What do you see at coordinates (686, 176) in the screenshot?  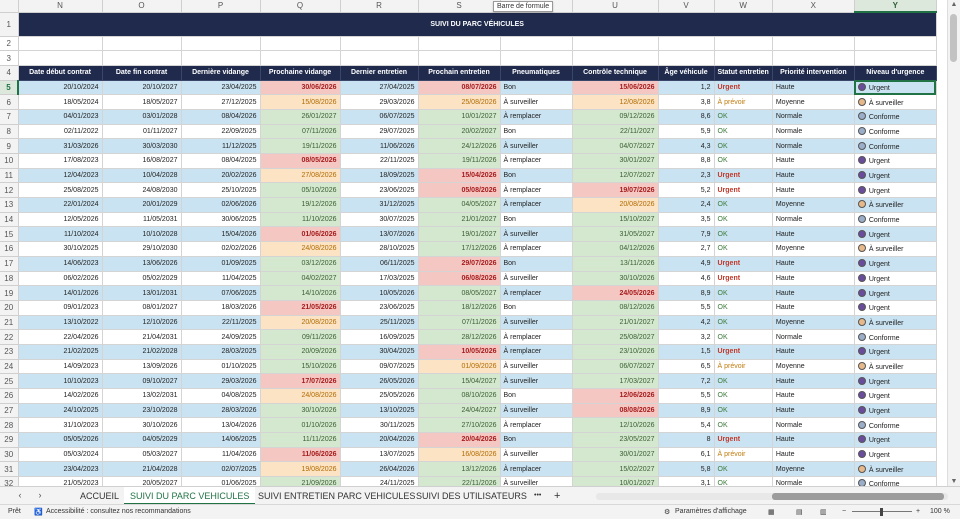 I see `cell-v: 2,3` at bounding box center [686, 176].